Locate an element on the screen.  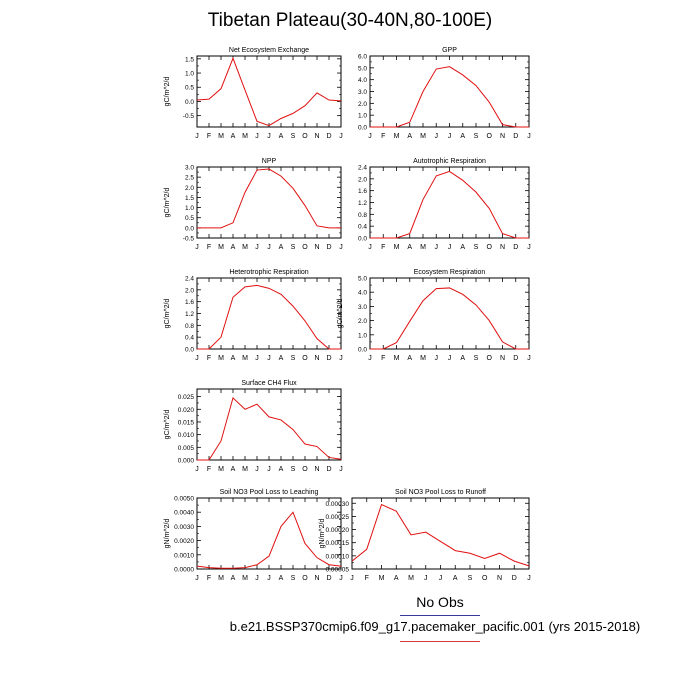
legend-label: No Obs is located at coordinates (440, 602).